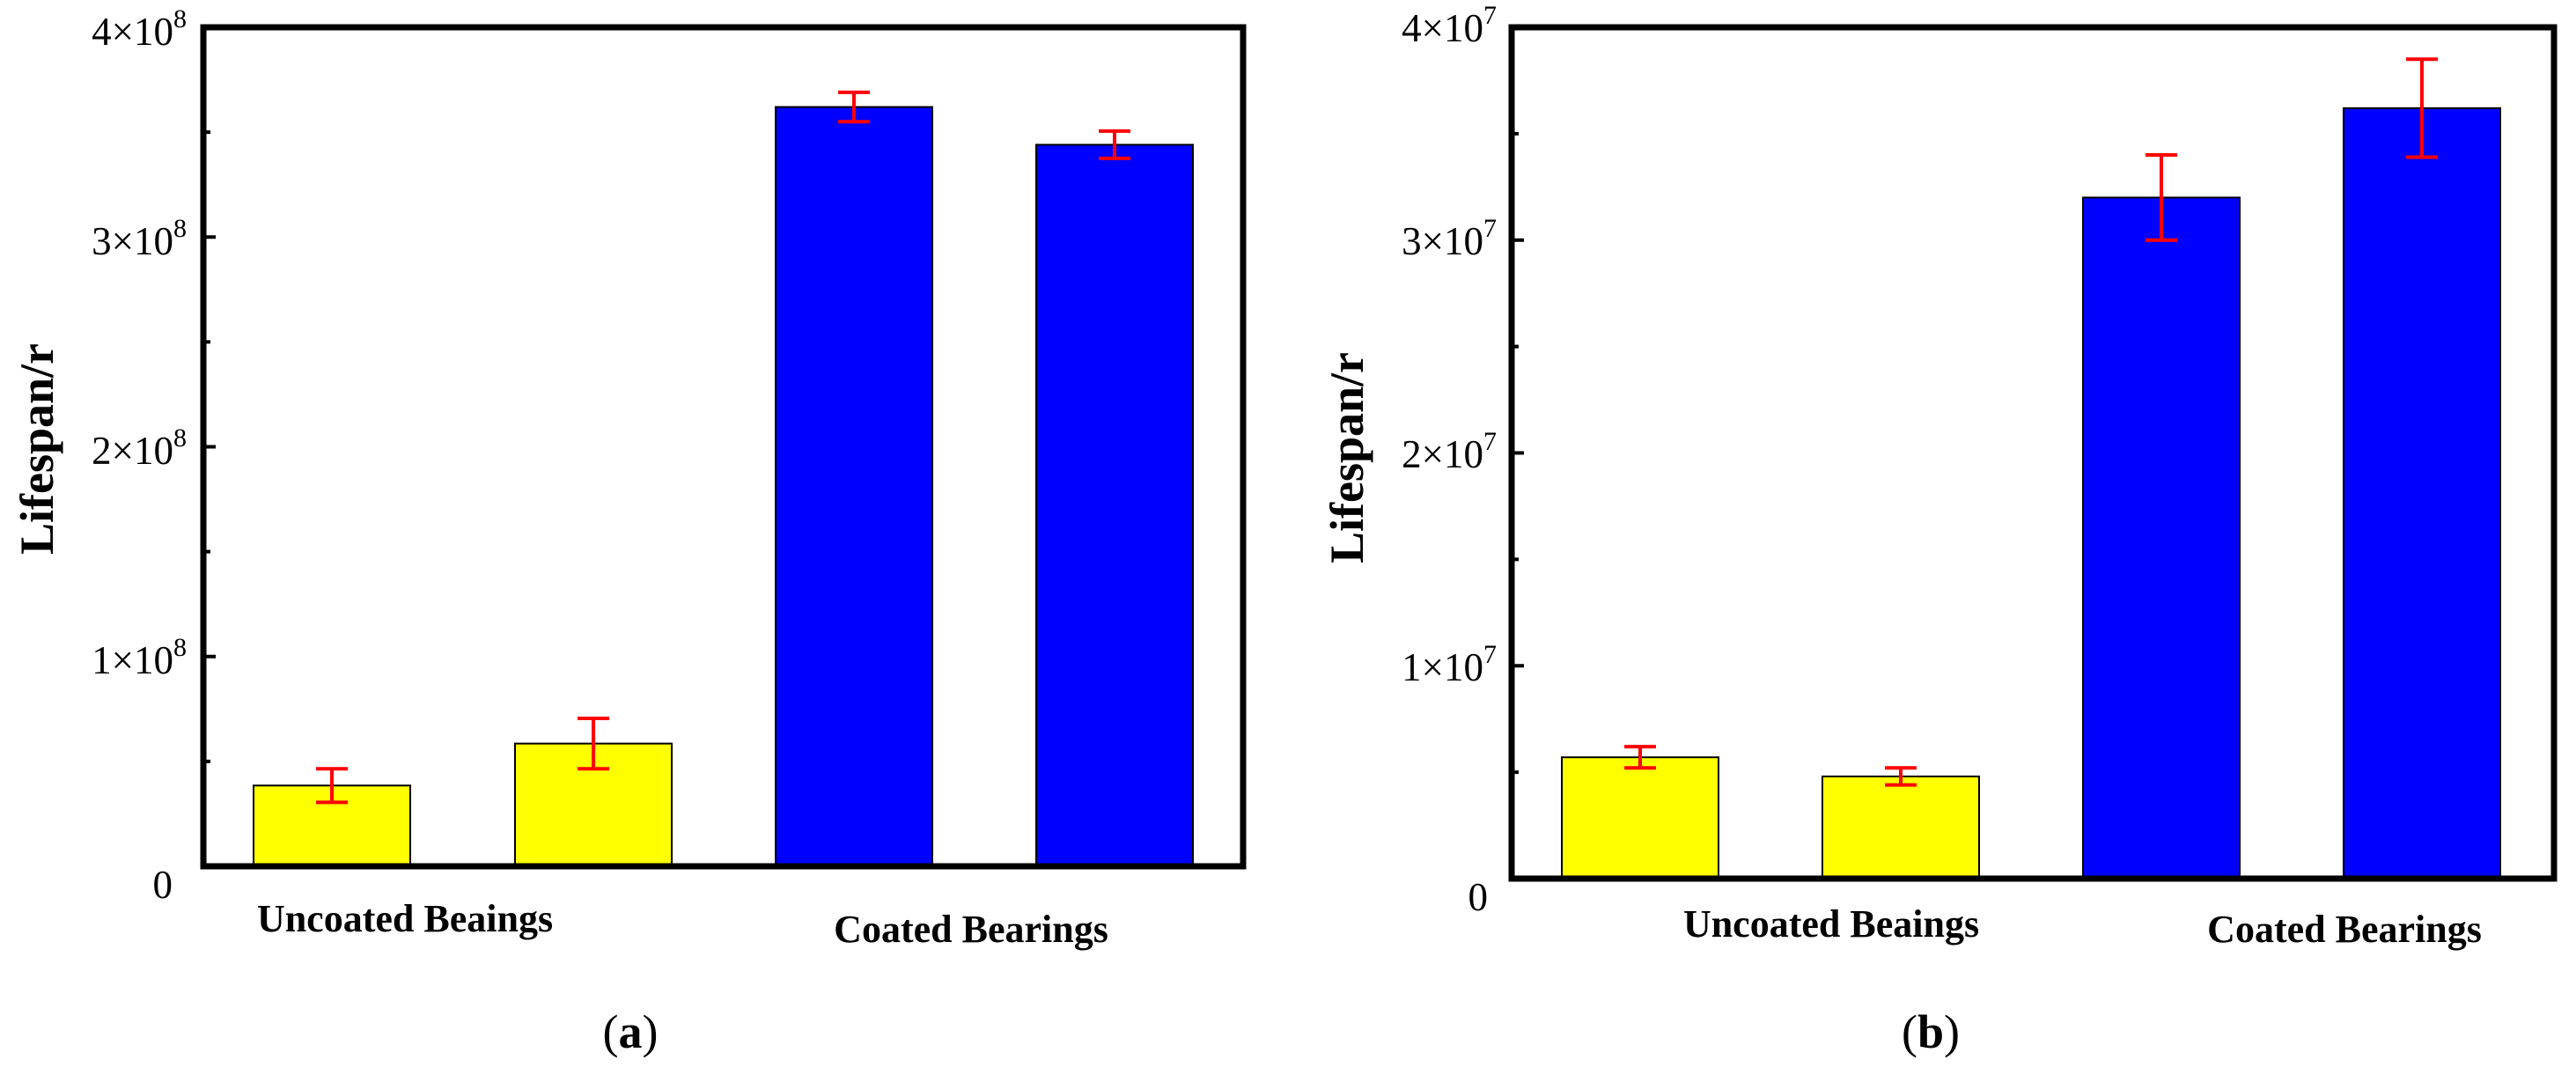 The width and height of the screenshot is (2576, 1067). I want to click on group-label-coated-b: Coated Bearings, so click(2344, 929).